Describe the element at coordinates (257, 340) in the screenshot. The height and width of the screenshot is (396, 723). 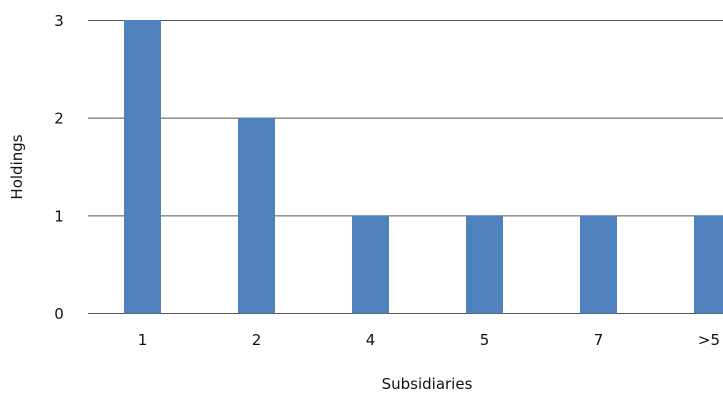
I see `x-tick-label: 2` at that location.